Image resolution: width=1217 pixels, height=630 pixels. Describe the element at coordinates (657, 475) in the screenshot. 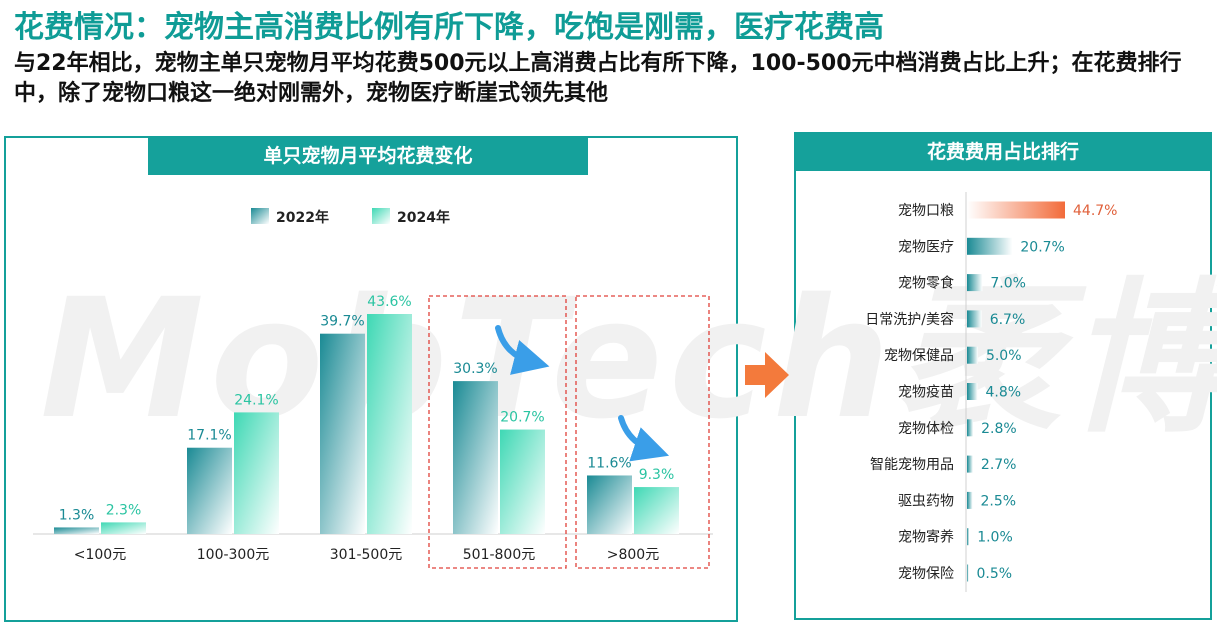

I see `data-label-2024-4: 9.3%` at that location.